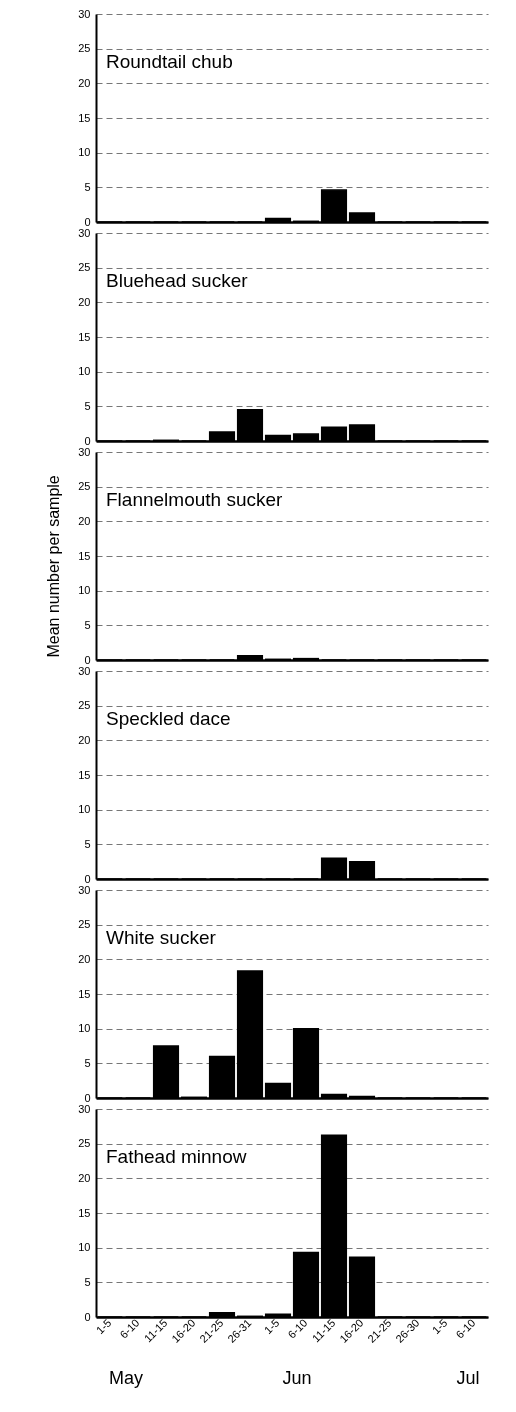  I want to click on text: Jul, so click(468, 1378).